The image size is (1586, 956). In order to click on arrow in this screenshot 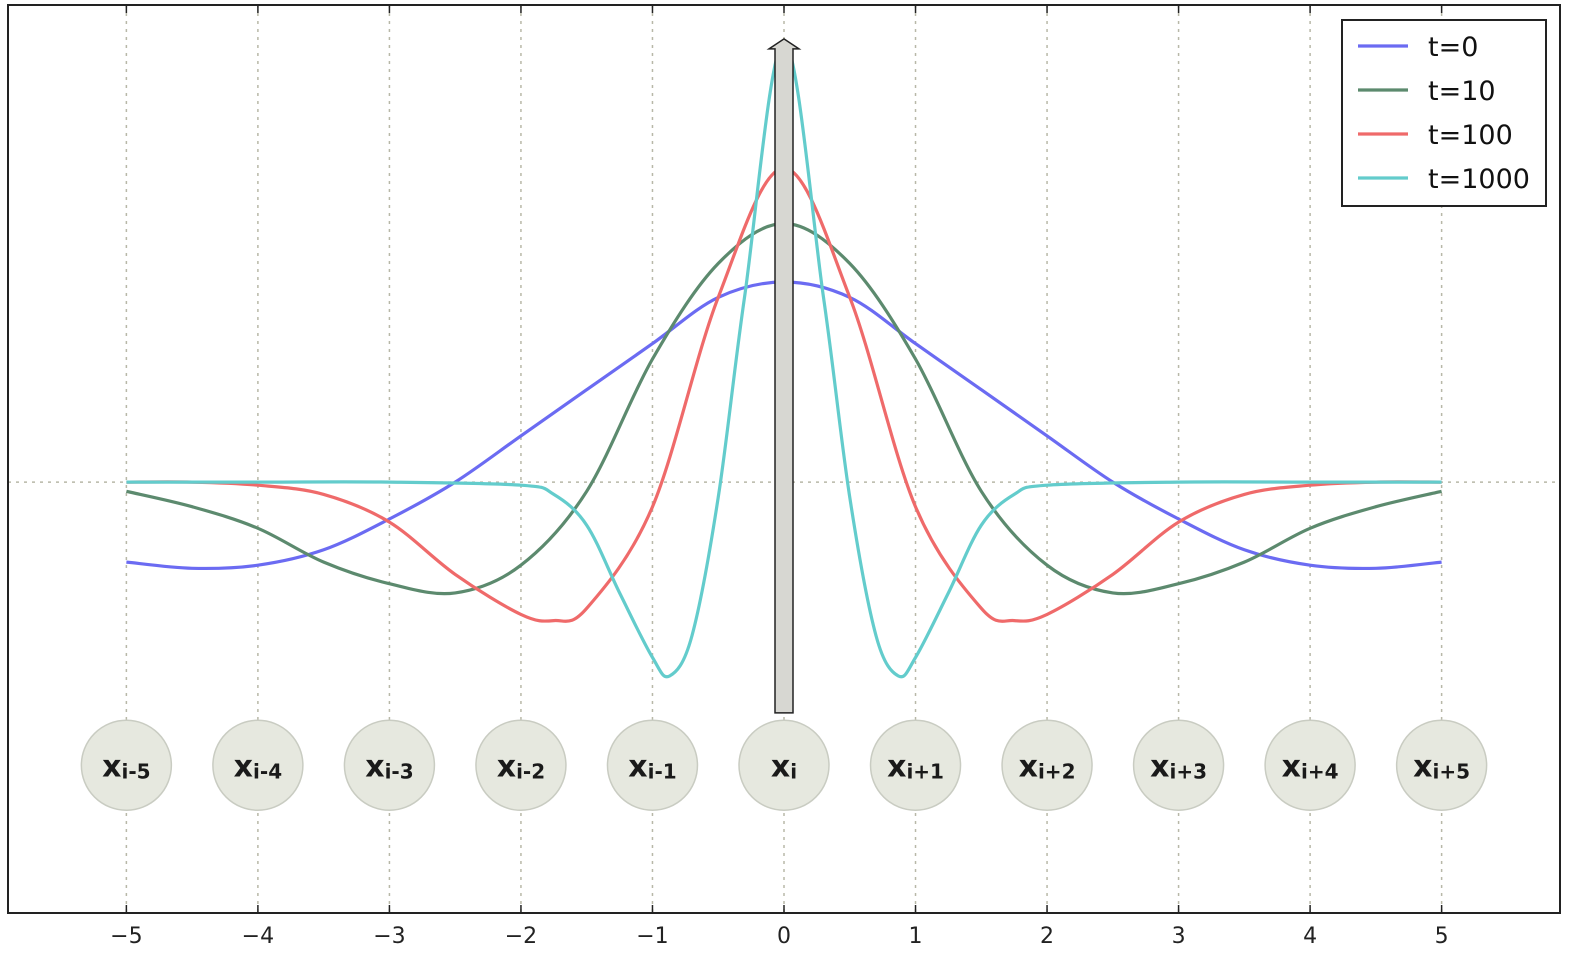, I will do `click(784, 375)`.